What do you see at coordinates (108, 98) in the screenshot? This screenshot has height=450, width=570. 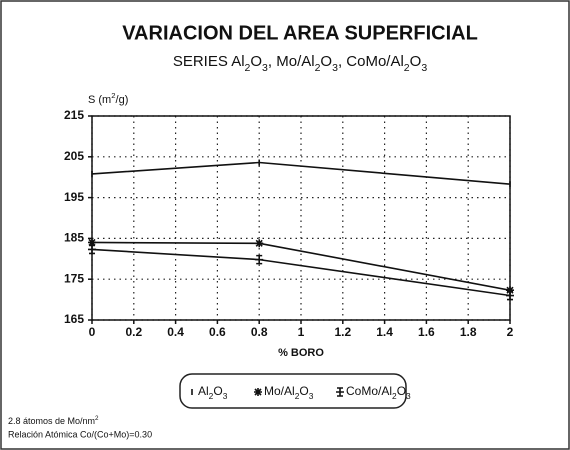 I see `y-axis-label: S (m2/g)` at bounding box center [108, 98].